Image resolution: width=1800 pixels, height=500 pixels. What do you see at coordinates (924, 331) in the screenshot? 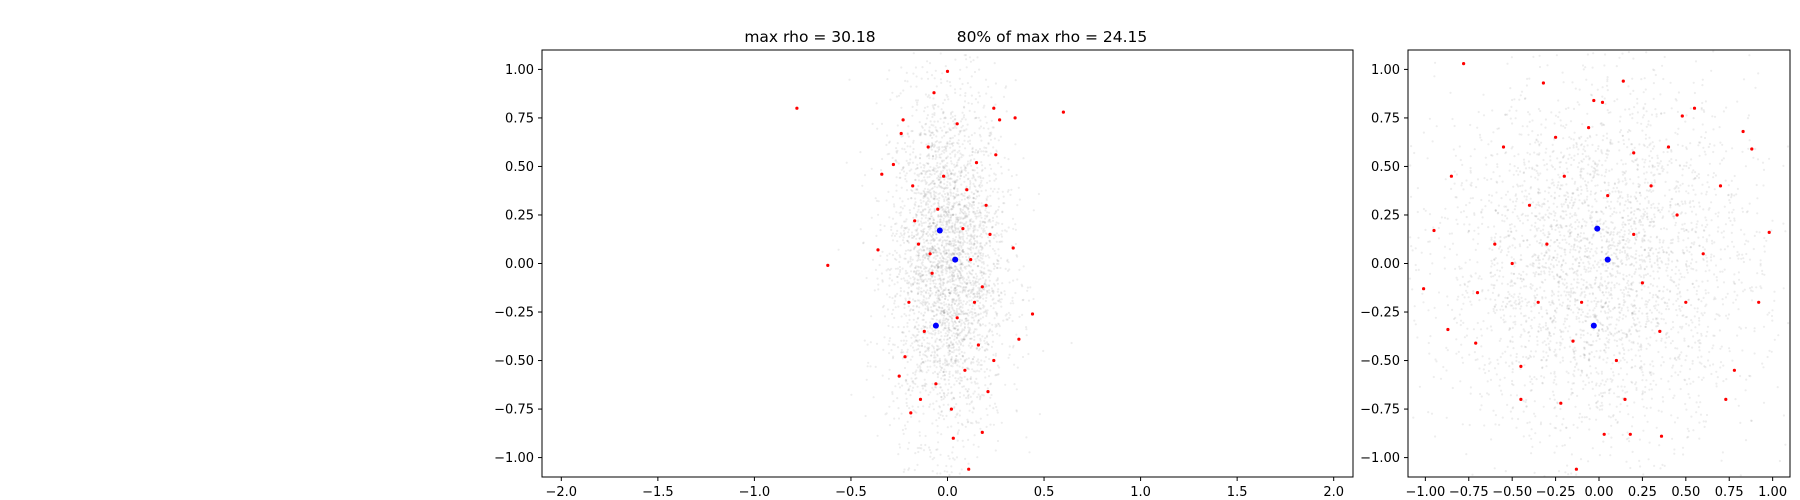
I see `red-point` at bounding box center [924, 331].